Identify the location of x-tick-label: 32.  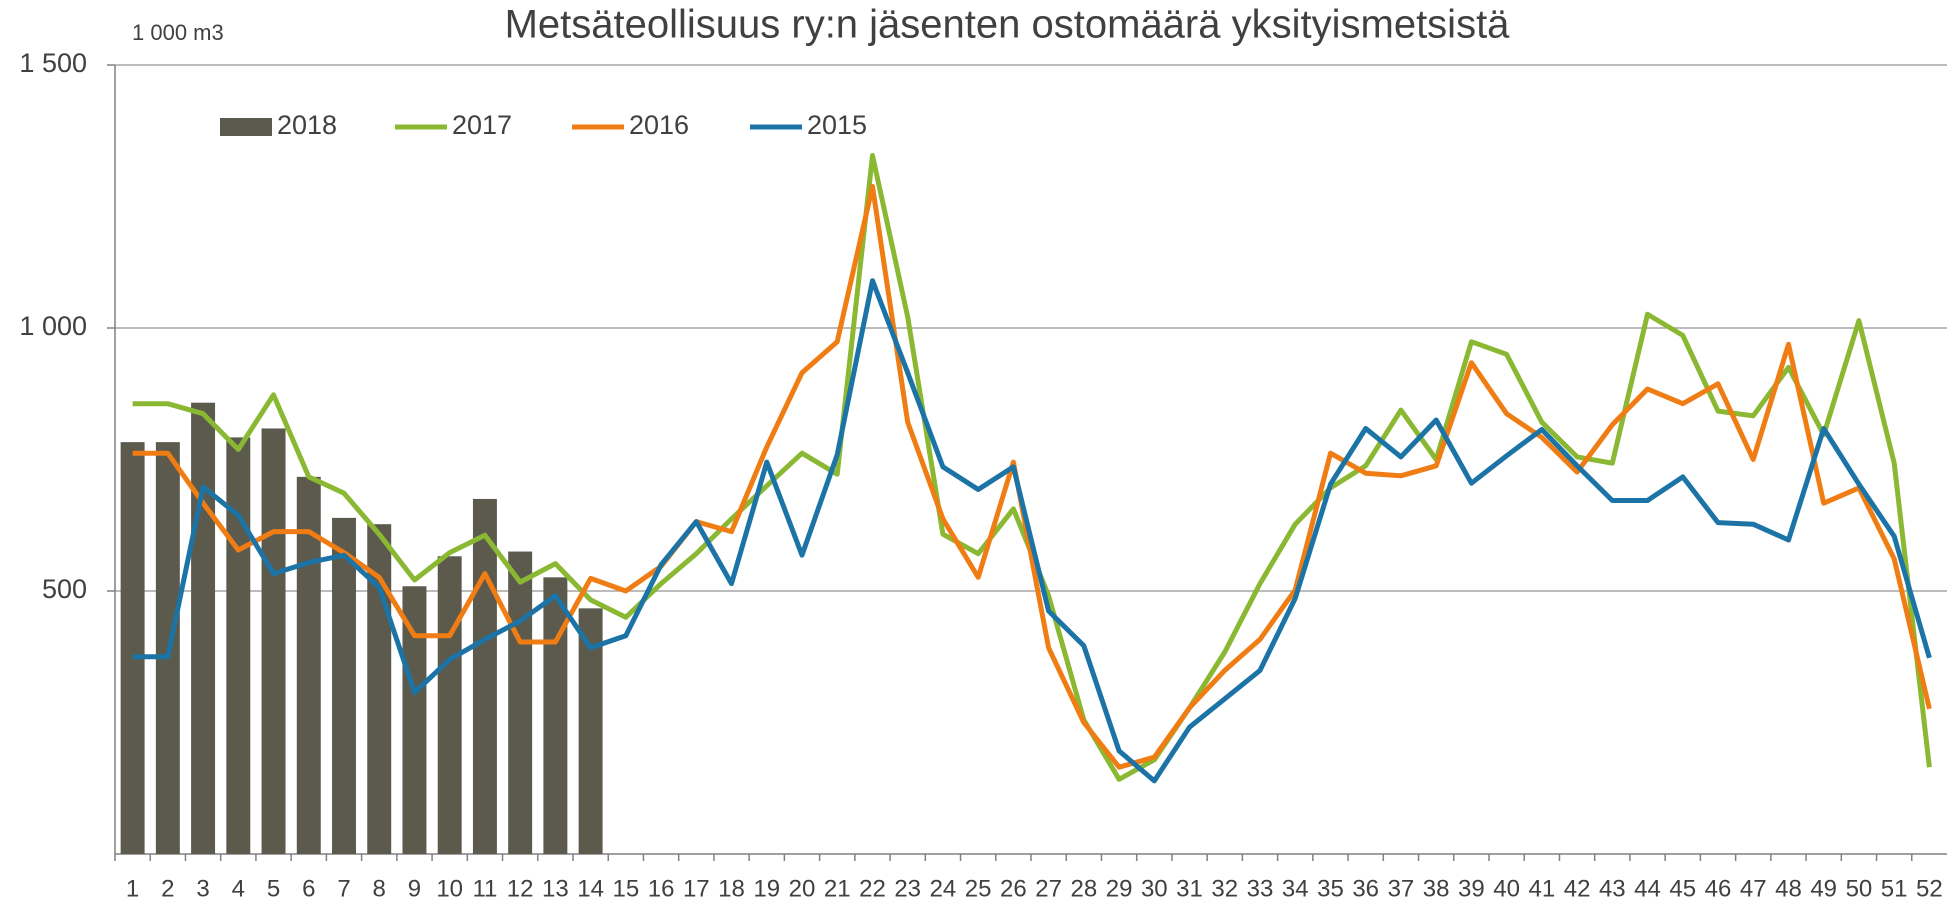
(1224, 888).